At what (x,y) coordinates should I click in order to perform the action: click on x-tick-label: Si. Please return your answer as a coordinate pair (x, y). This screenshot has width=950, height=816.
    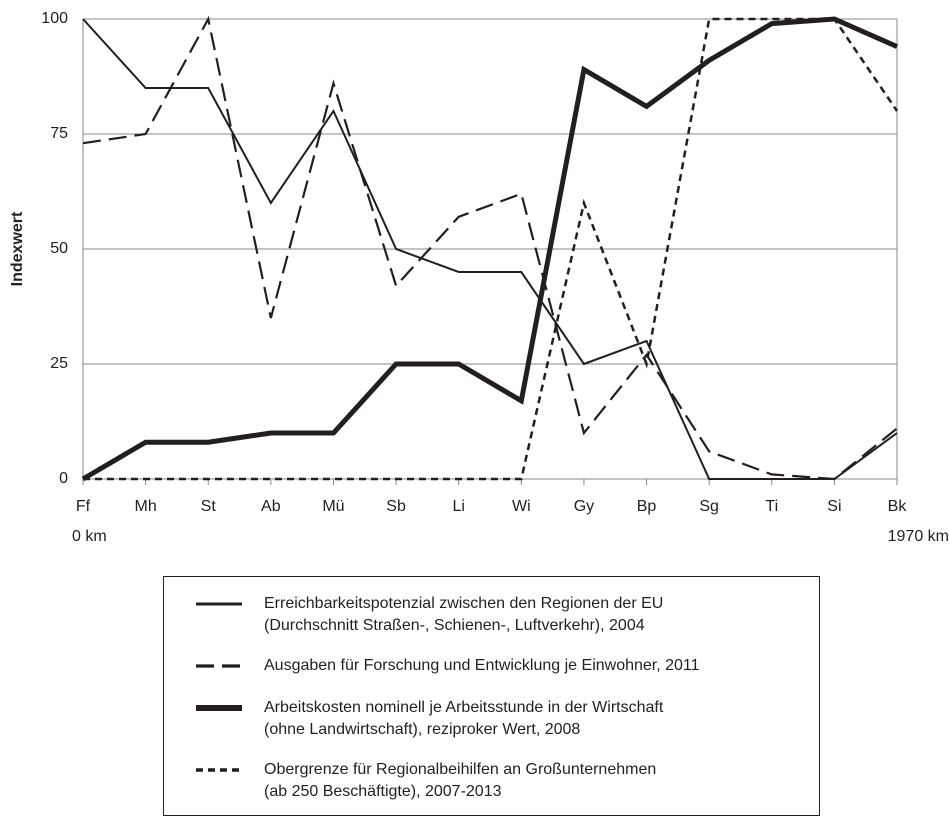
    Looking at the image, I should click on (834, 506).